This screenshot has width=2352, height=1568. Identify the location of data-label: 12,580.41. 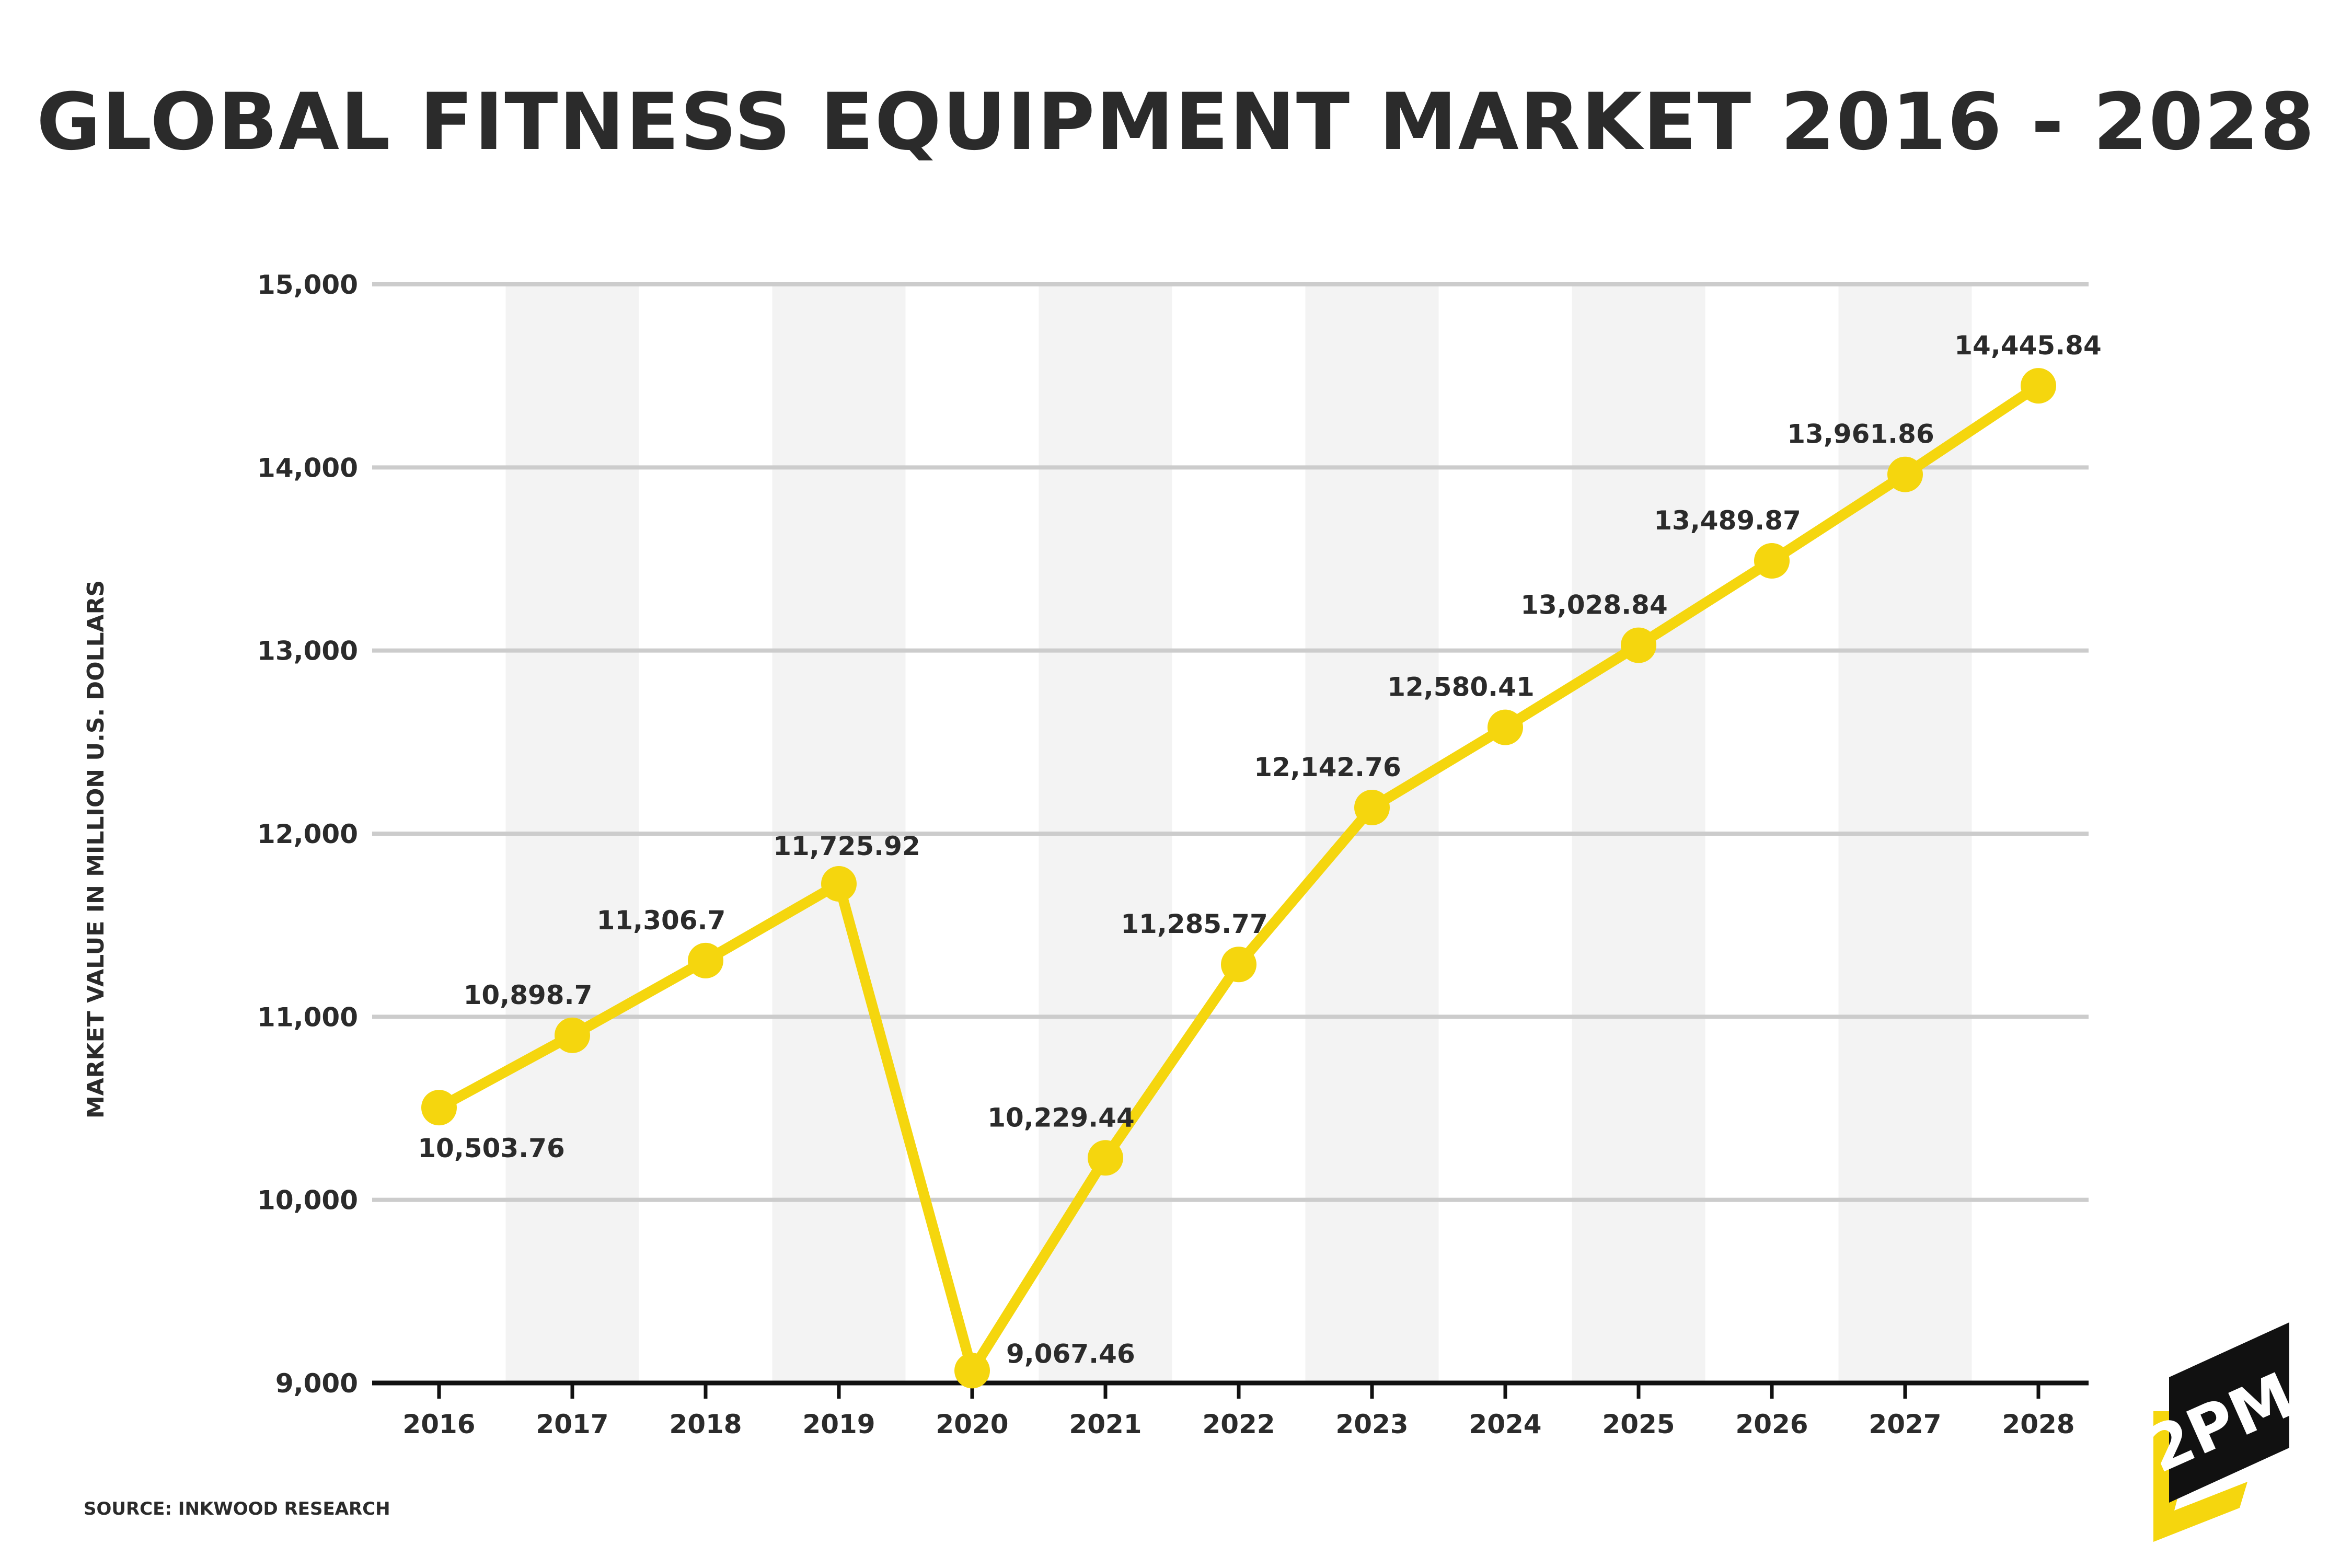
(1461, 687).